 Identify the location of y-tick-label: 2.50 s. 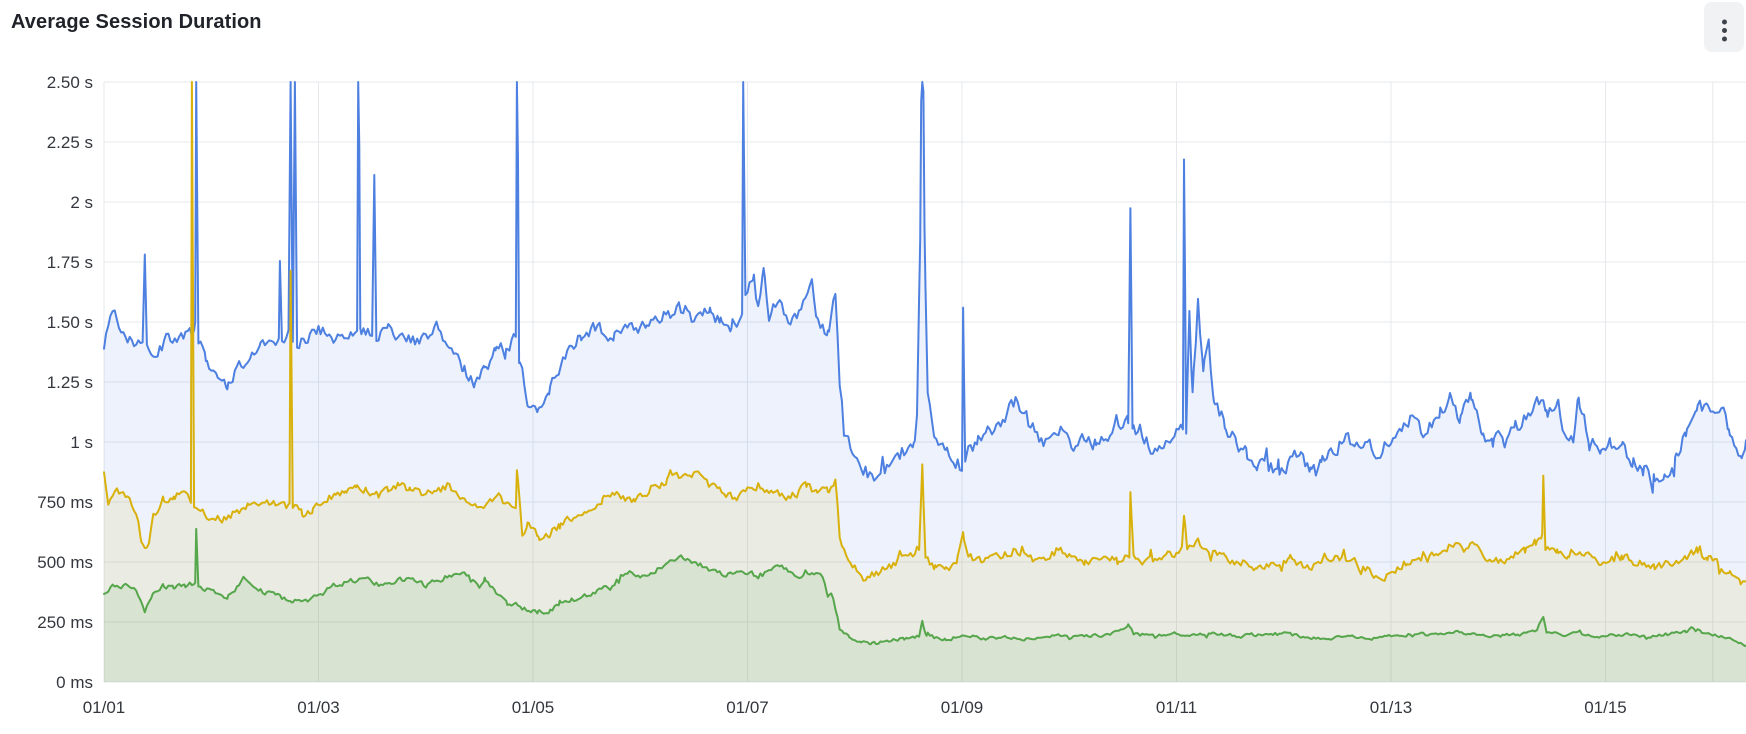
(70, 82).